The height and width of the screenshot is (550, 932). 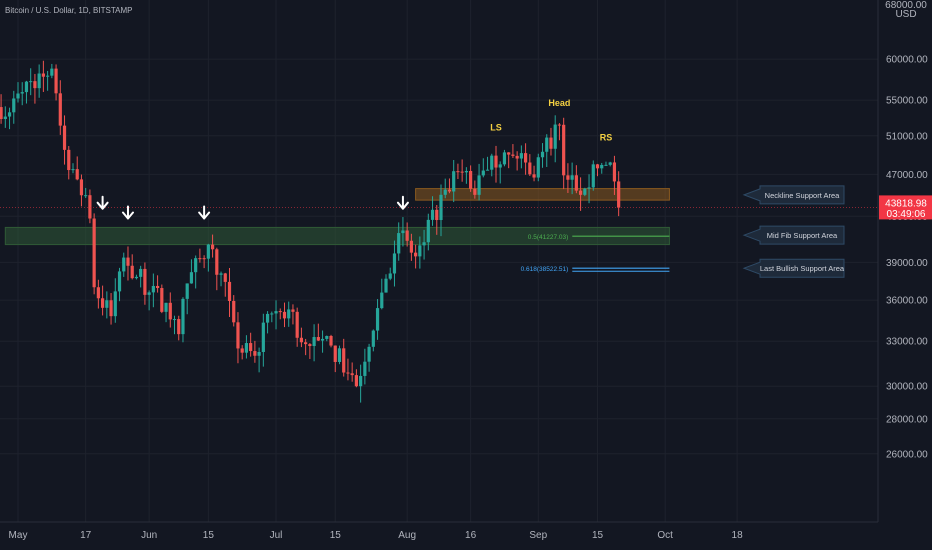 I want to click on time-tick-label: Jun, so click(x=149, y=535).